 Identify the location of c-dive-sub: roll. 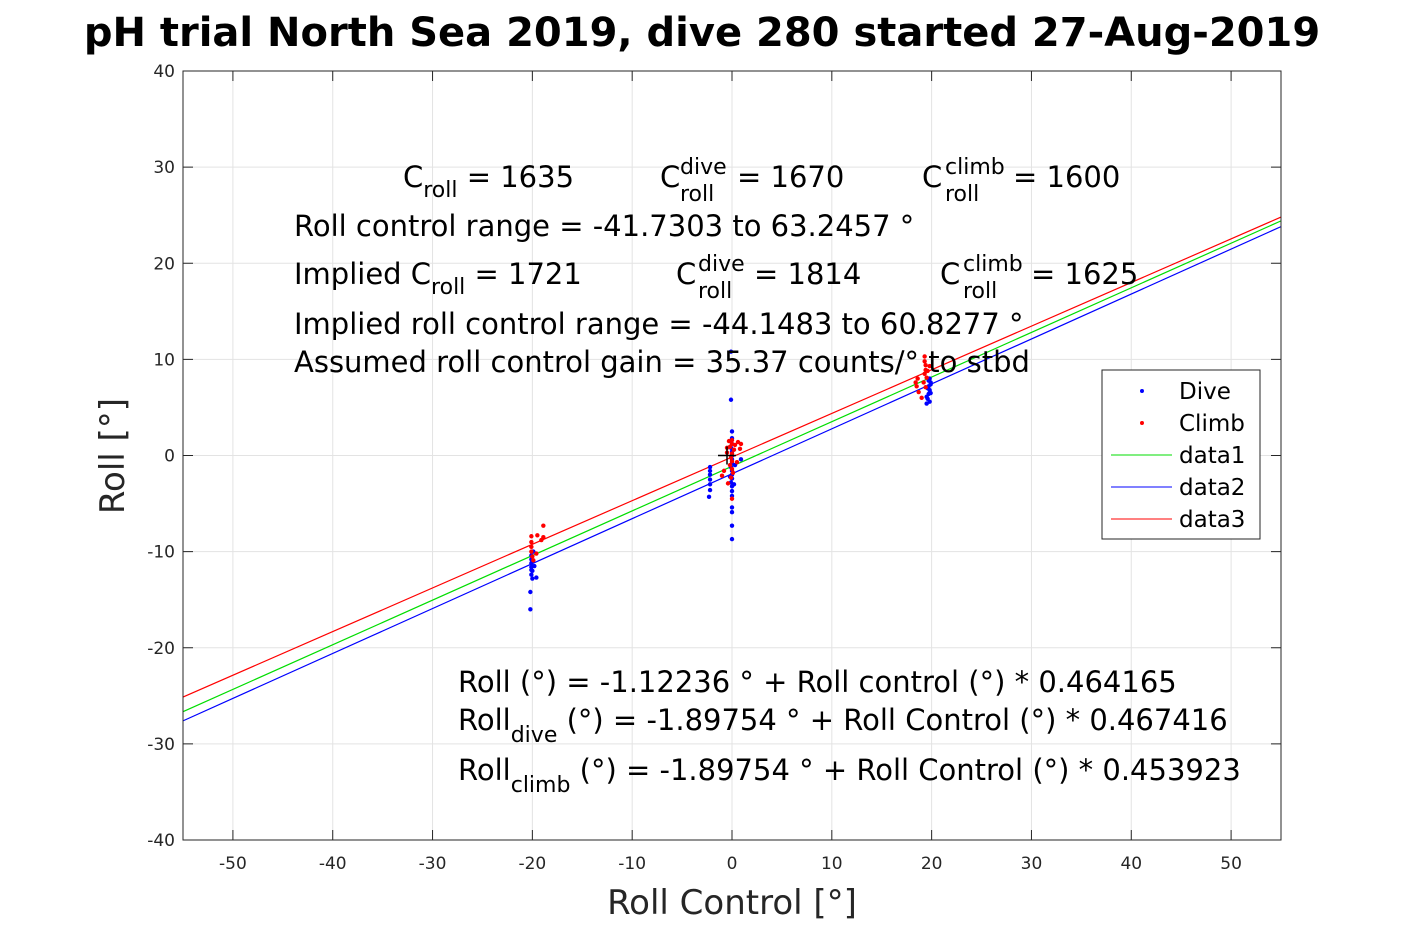
(697, 194).